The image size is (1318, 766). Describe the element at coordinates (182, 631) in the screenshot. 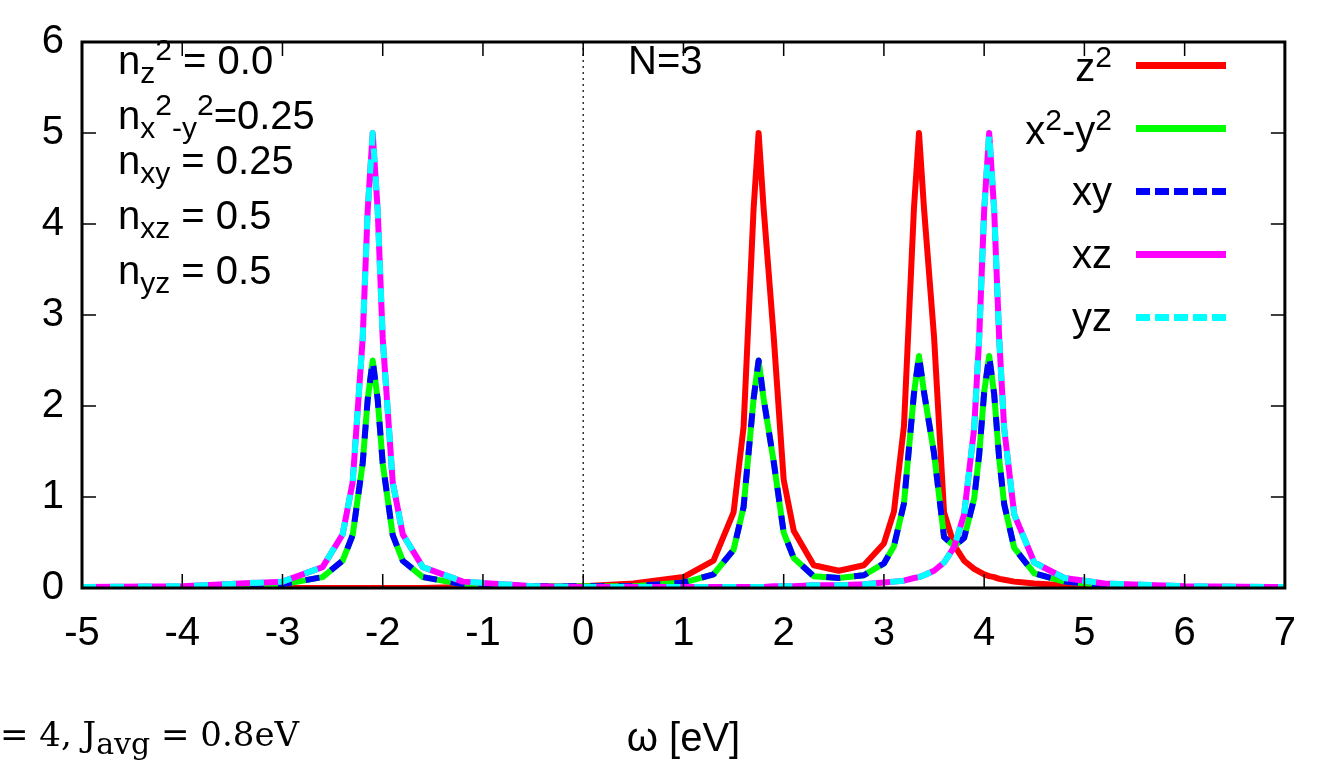

I see `x-tick-label: -4` at that location.